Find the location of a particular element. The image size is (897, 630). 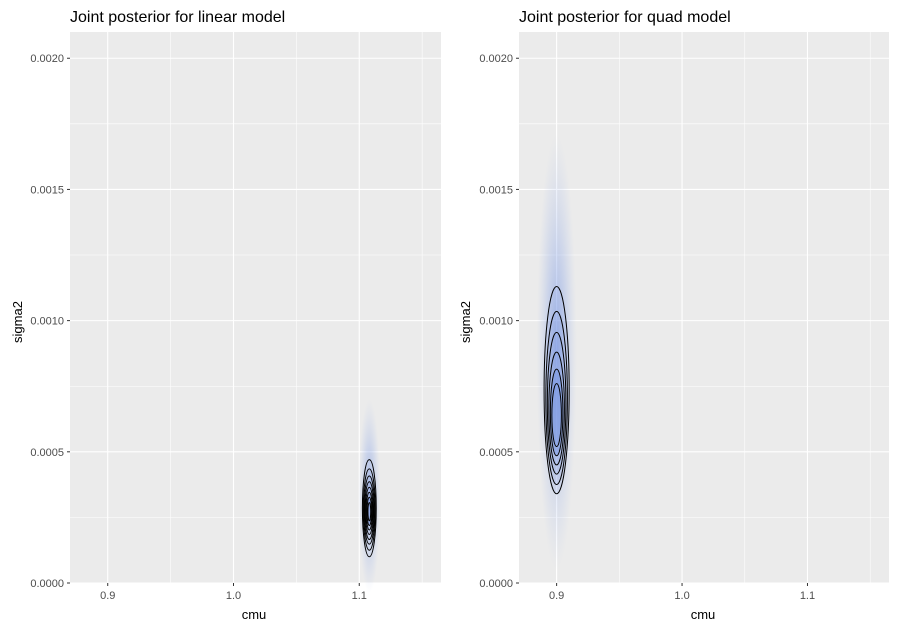

panel-title: Joint posterior for linear model is located at coordinates (177, 17).